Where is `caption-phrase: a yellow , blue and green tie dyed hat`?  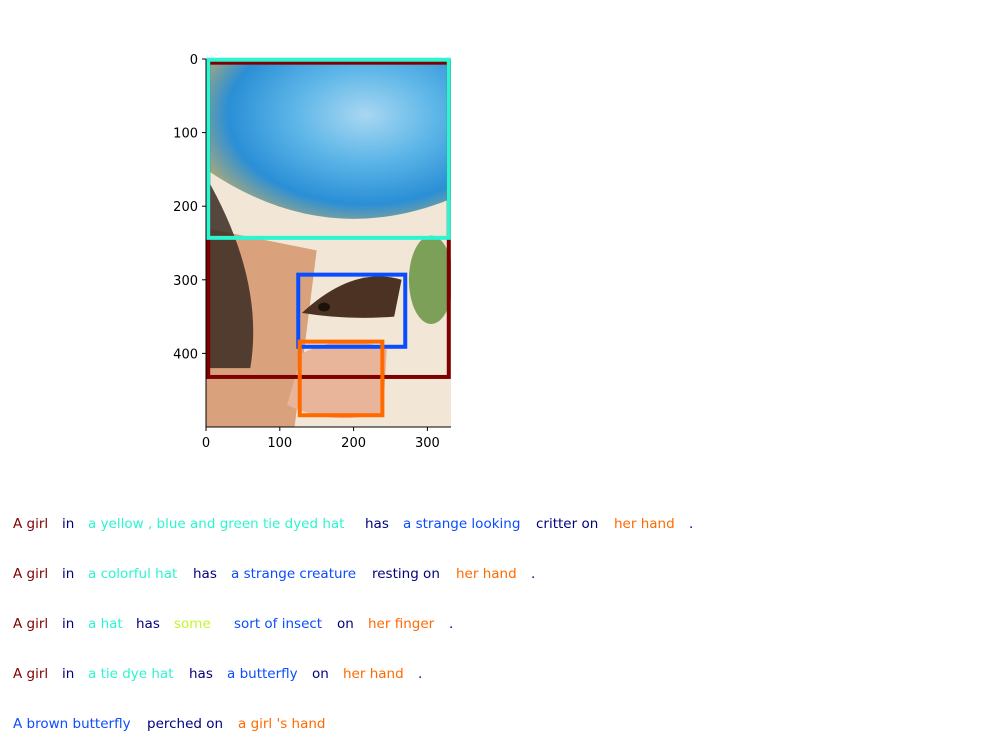
caption-phrase: a yellow , blue and green tie dyed hat is located at coordinates (216, 524).